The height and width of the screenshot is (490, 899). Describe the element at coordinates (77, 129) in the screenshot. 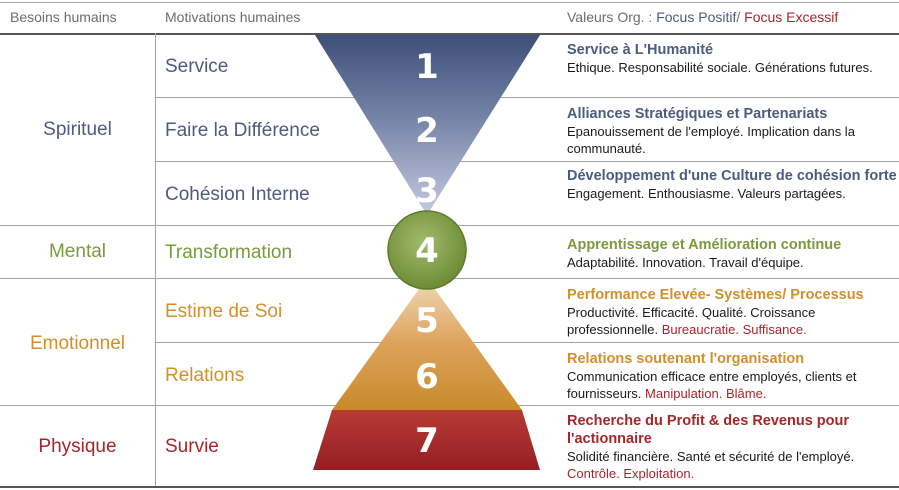

I see `need-spiritual: Spirituel` at that location.